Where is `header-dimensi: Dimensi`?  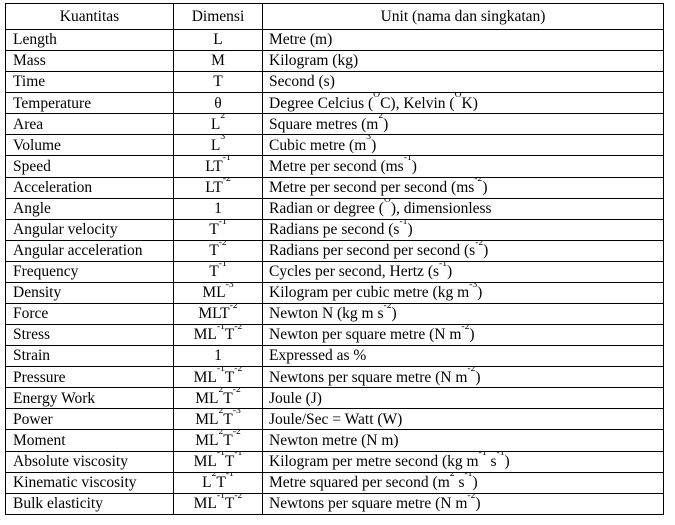
header-dimensi: Dimensi is located at coordinates (218, 16).